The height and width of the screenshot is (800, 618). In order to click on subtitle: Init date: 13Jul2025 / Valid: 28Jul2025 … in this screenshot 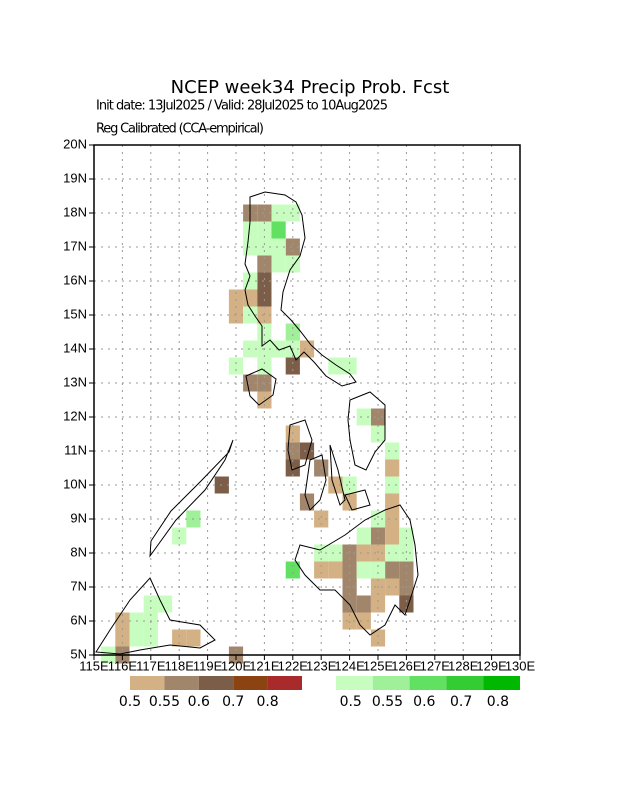, I will do `click(242, 106)`.